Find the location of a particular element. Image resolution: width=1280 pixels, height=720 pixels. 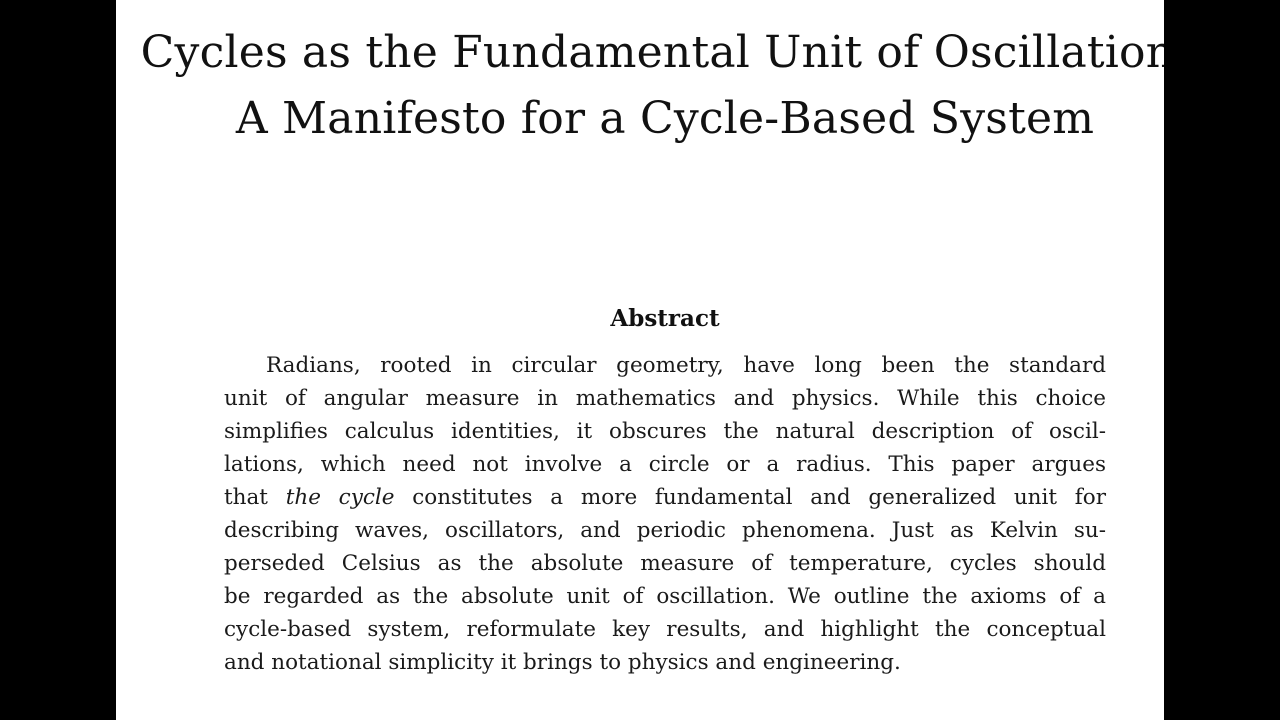

abstract-heading: Abstract is located at coordinates (665, 318).